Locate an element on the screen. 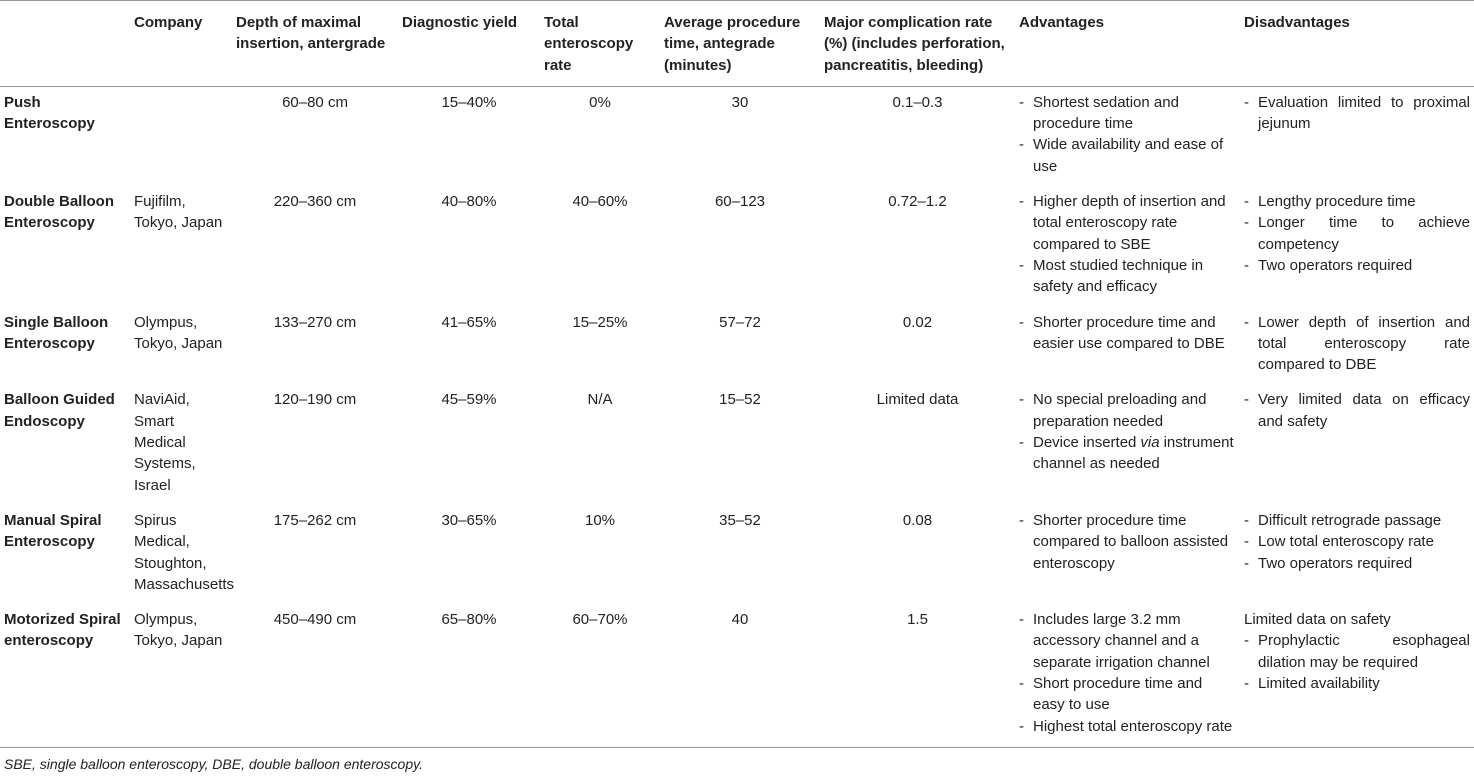 Image resolution: width=1474 pixels, height=781 pixels. bullet-list: Very limited data on efficacy and safety is located at coordinates (1357, 410).